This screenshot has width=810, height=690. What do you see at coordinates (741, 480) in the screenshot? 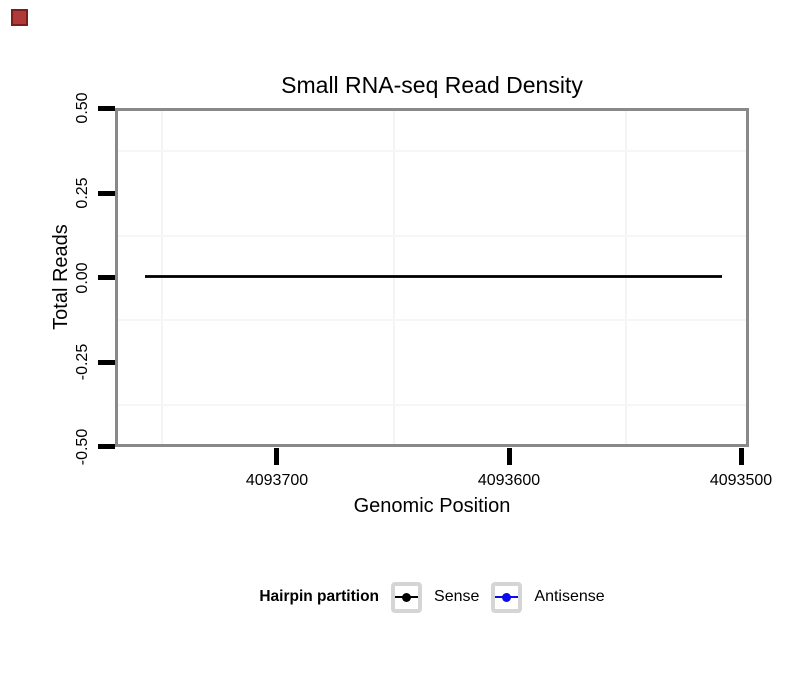
I see `x-tick-label: 4093500` at bounding box center [741, 480].